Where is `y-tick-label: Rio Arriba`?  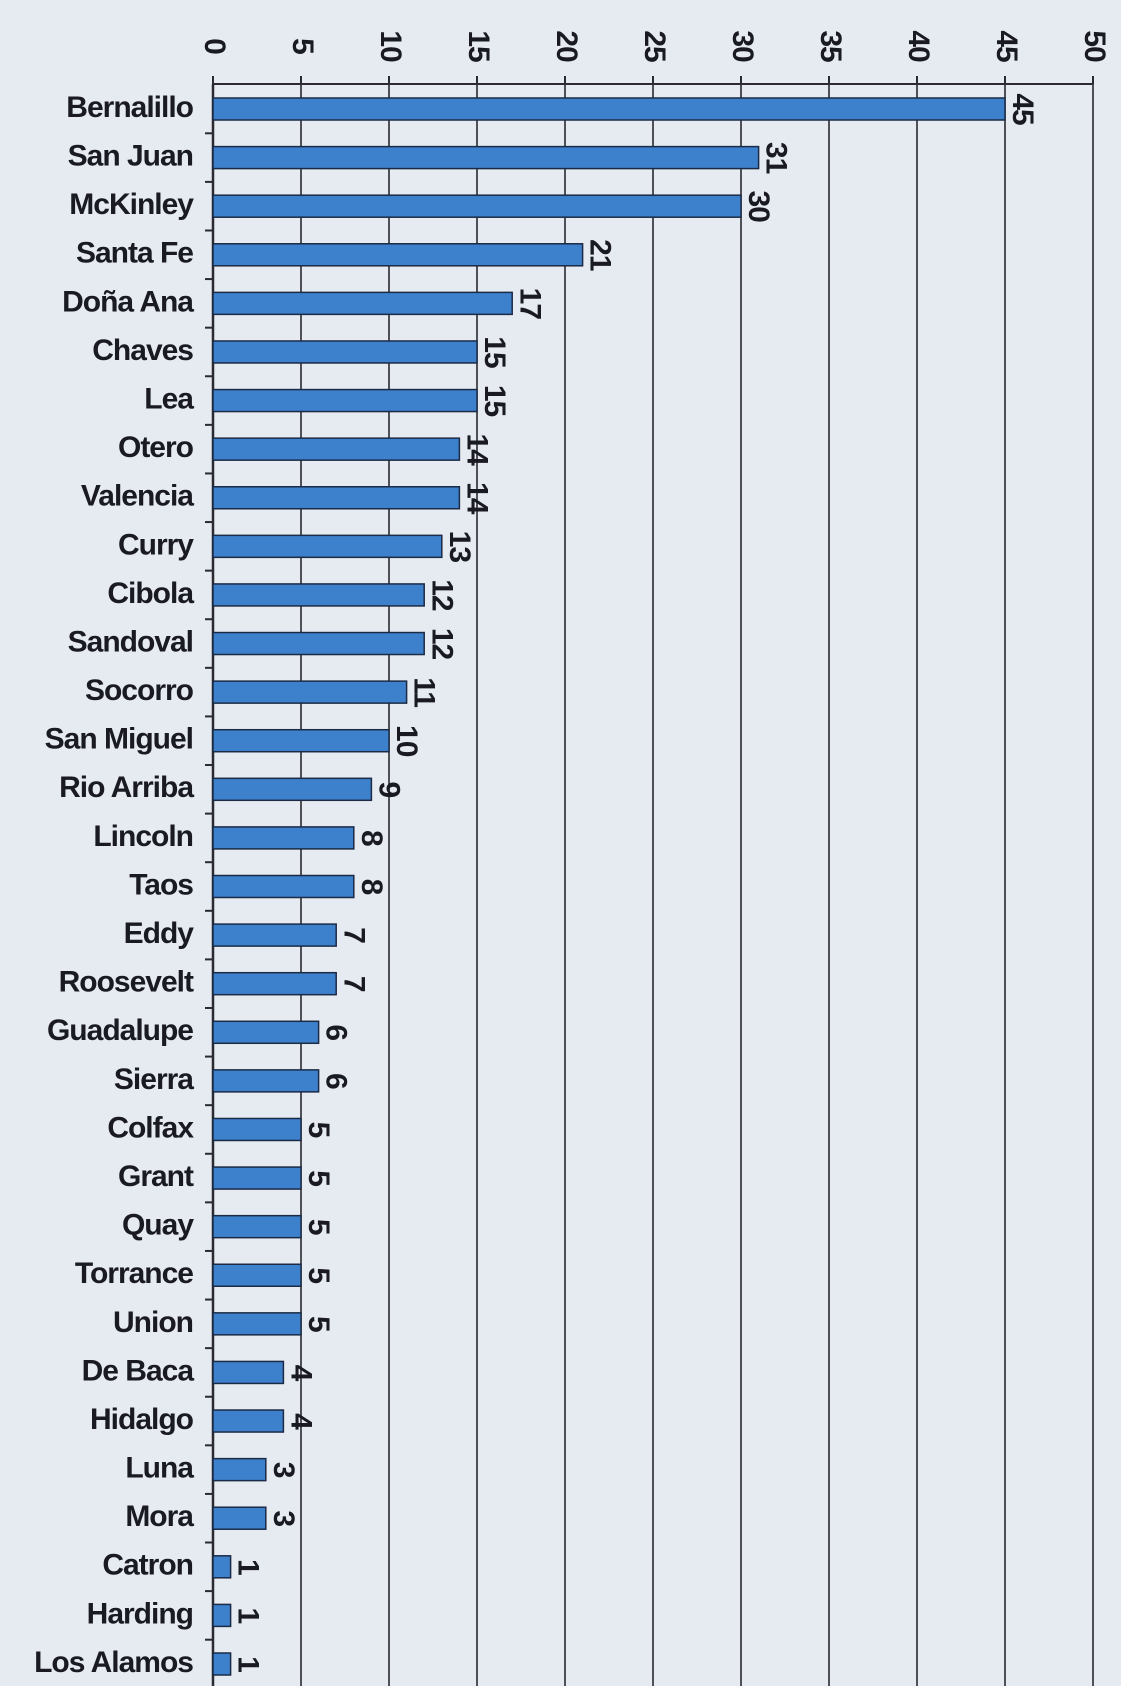 y-tick-label: Rio Arriba is located at coordinates (126, 787).